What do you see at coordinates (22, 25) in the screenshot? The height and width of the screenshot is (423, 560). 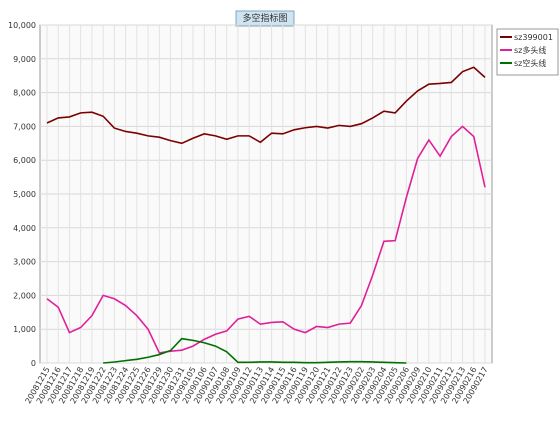 I see `y-tick-label: 10,000` at bounding box center [22, 25].